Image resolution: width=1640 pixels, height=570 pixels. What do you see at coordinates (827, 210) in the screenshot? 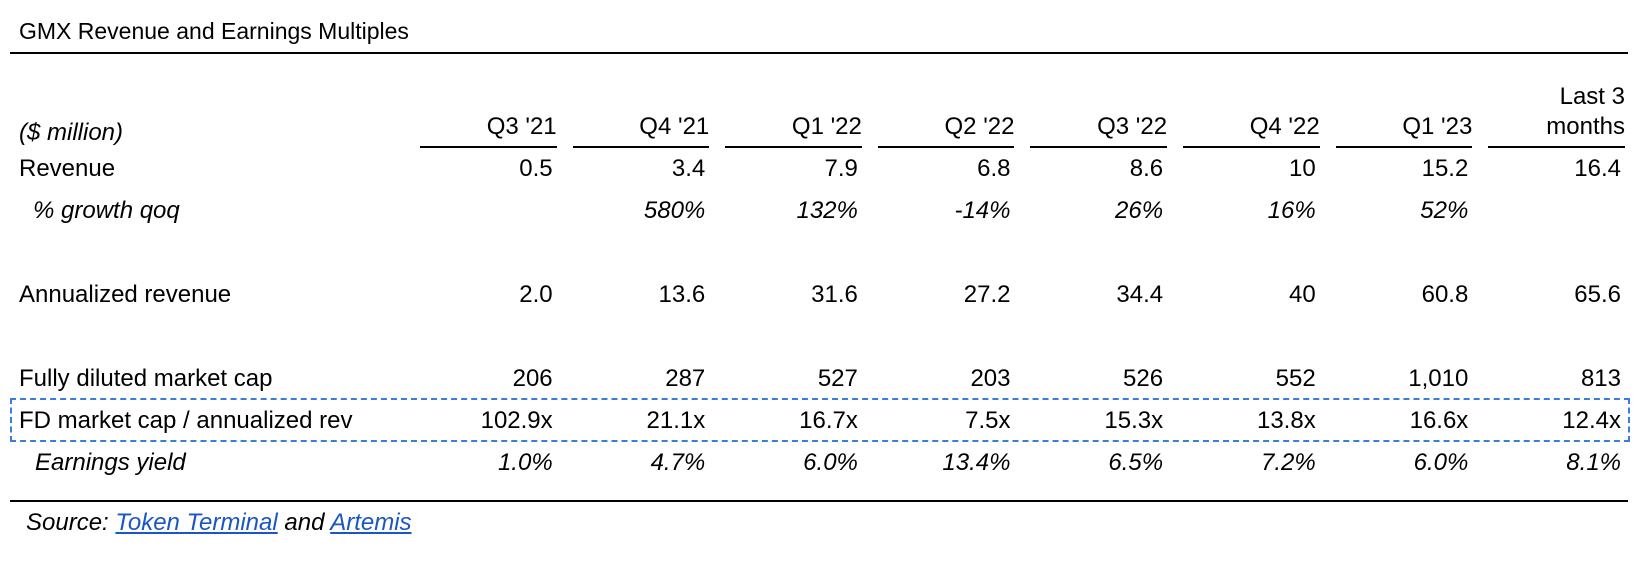
I see `cell: 132%` at bounding box center [827, 210].